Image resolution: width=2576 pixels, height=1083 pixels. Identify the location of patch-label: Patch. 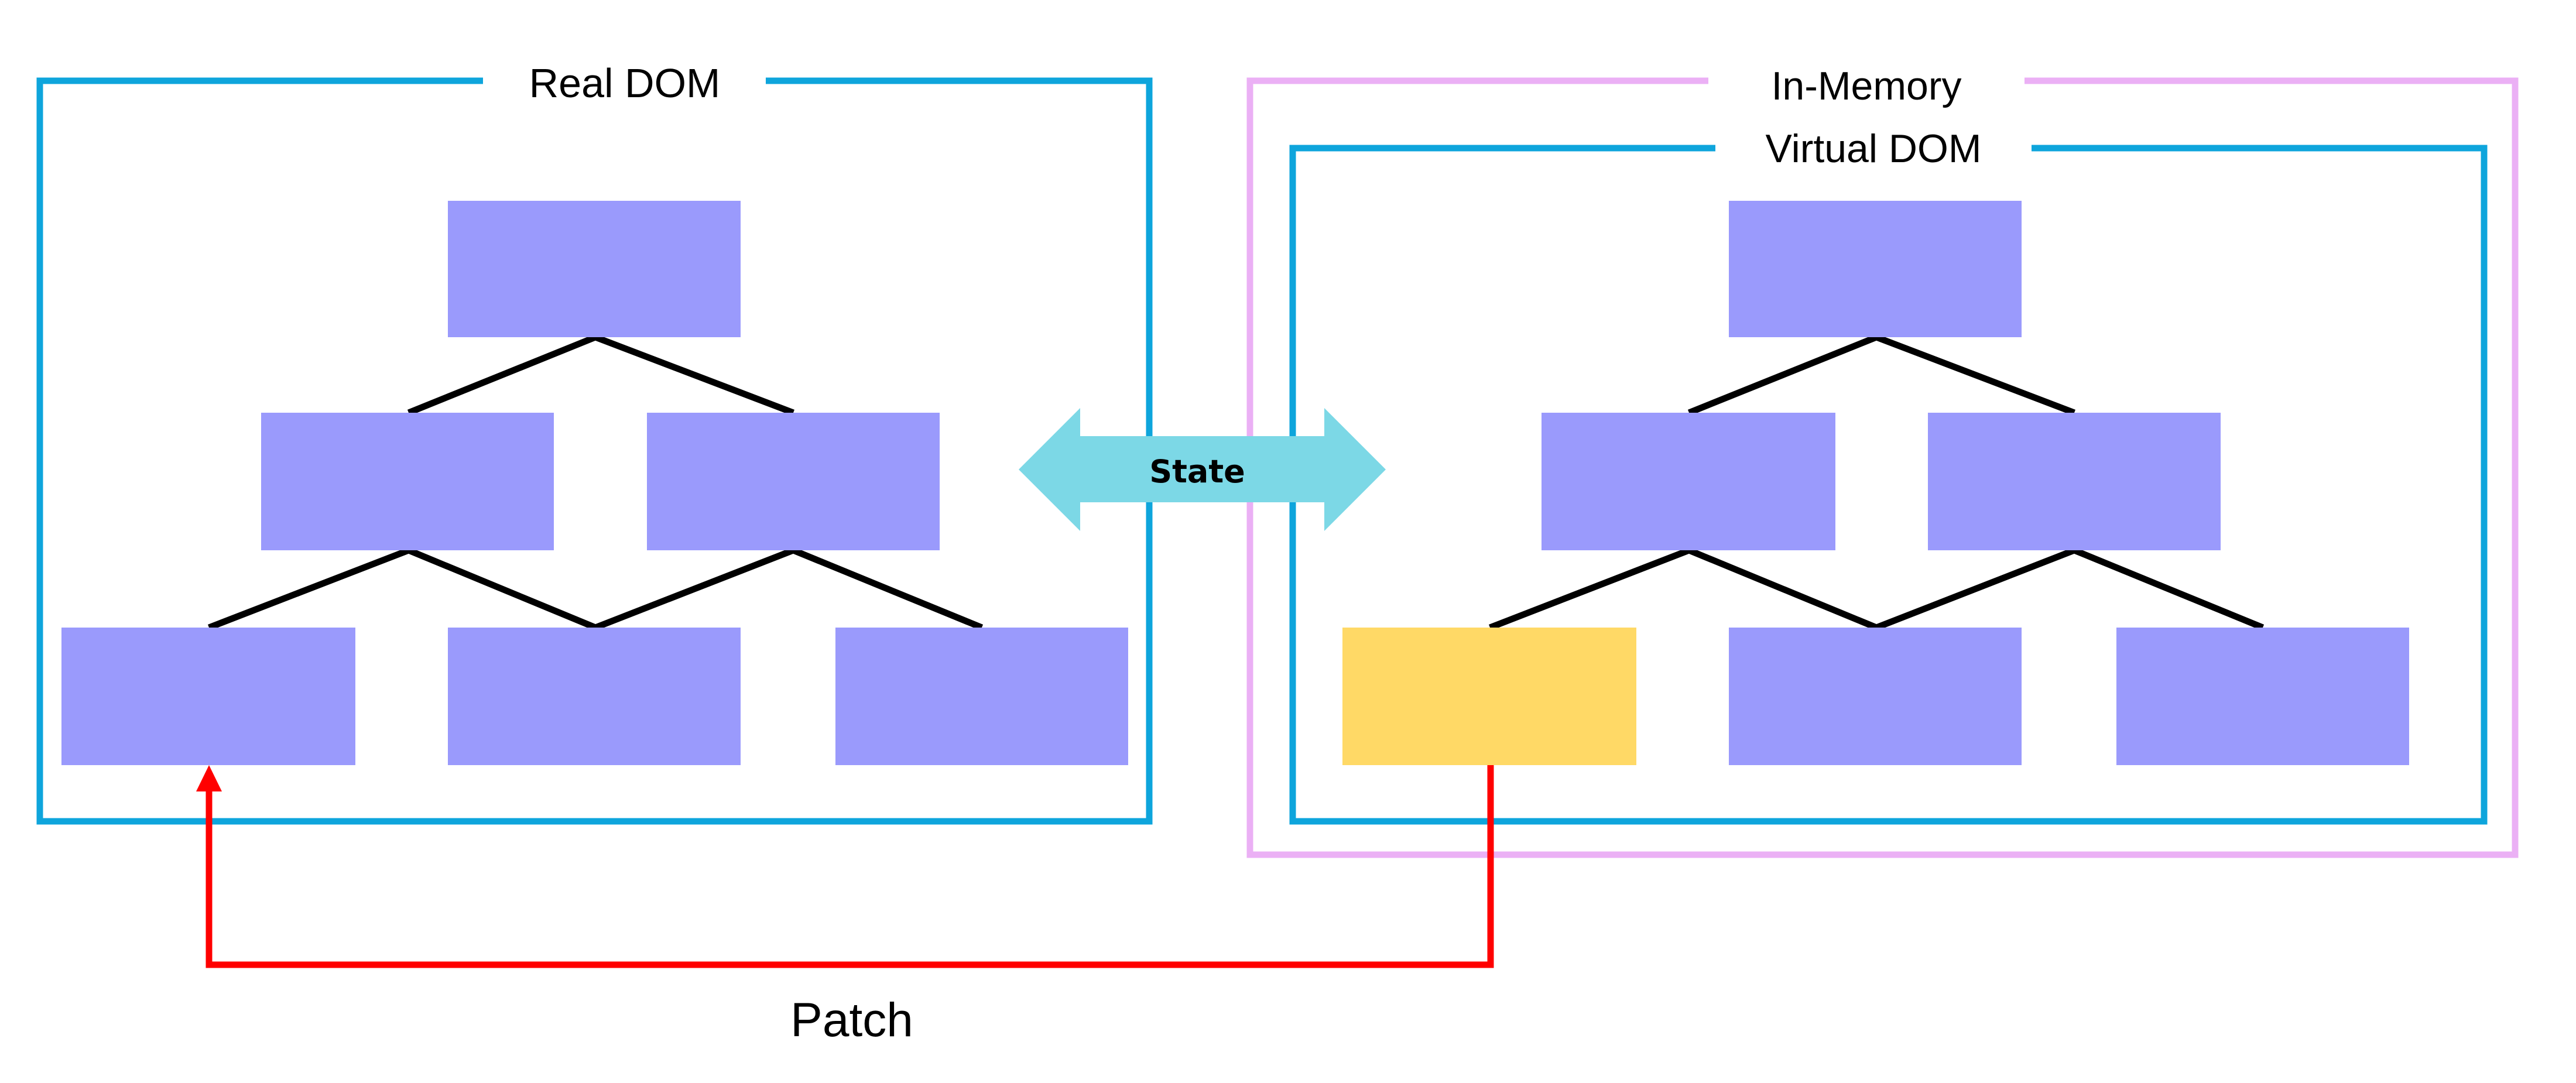
(851, 1020).